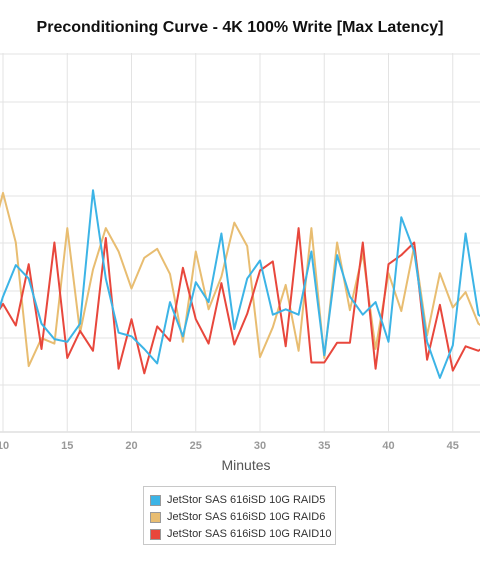 The width and height of the screenshot is (480, 566). Describe the element at coordinates (4, 446) in the screenshot. I see `x-tick-label: 10` at that location.